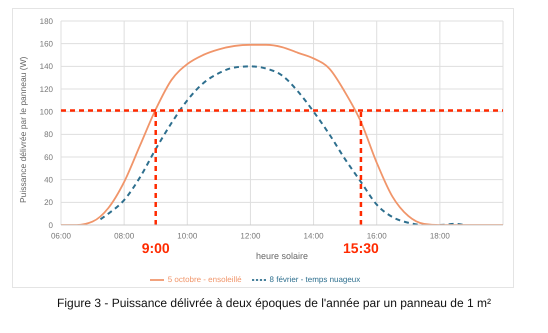 This screenshot has width=548, height=333. I want to click on y-tick-label: 100, so click(47, 112).